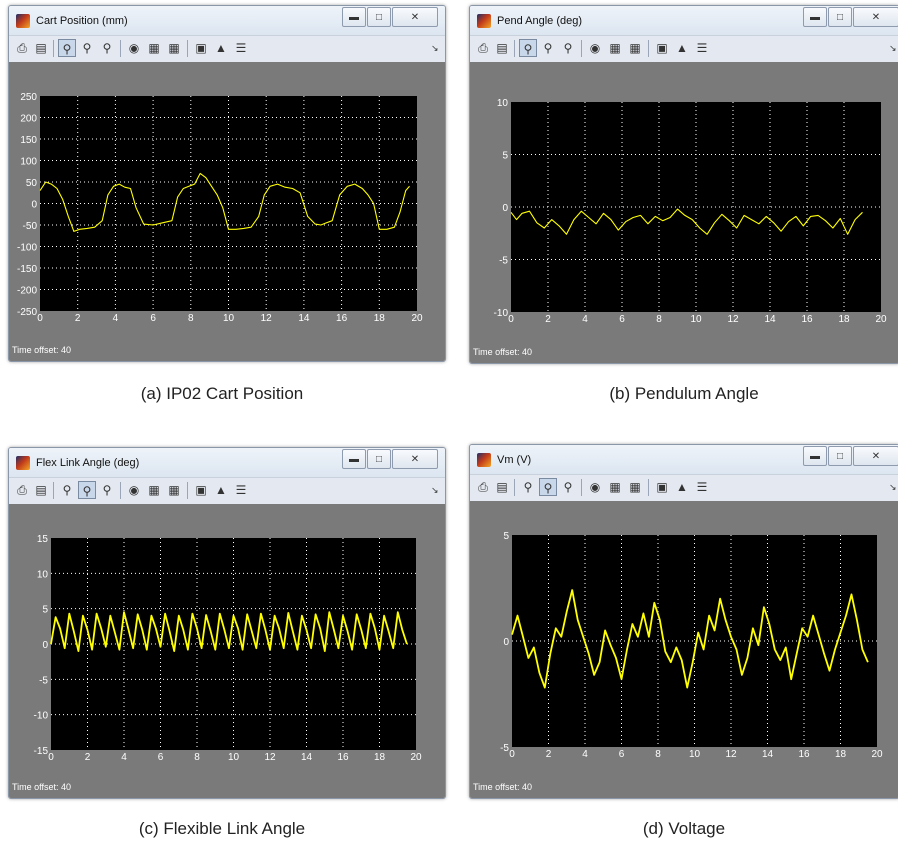 Image resolution: width=898 pixels, height=844 pixels. What do you see at coordinates (27, 312) in the screenshot?
I see `y-tick-label: -250` at bounding box center [27, 312].